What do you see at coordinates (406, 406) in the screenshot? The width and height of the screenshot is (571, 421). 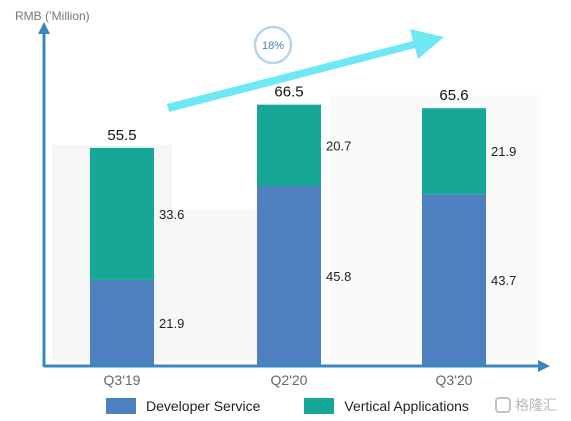 I see `legend-label-vertical-applications: Vertical Applications` at bounding box center [406, 406].